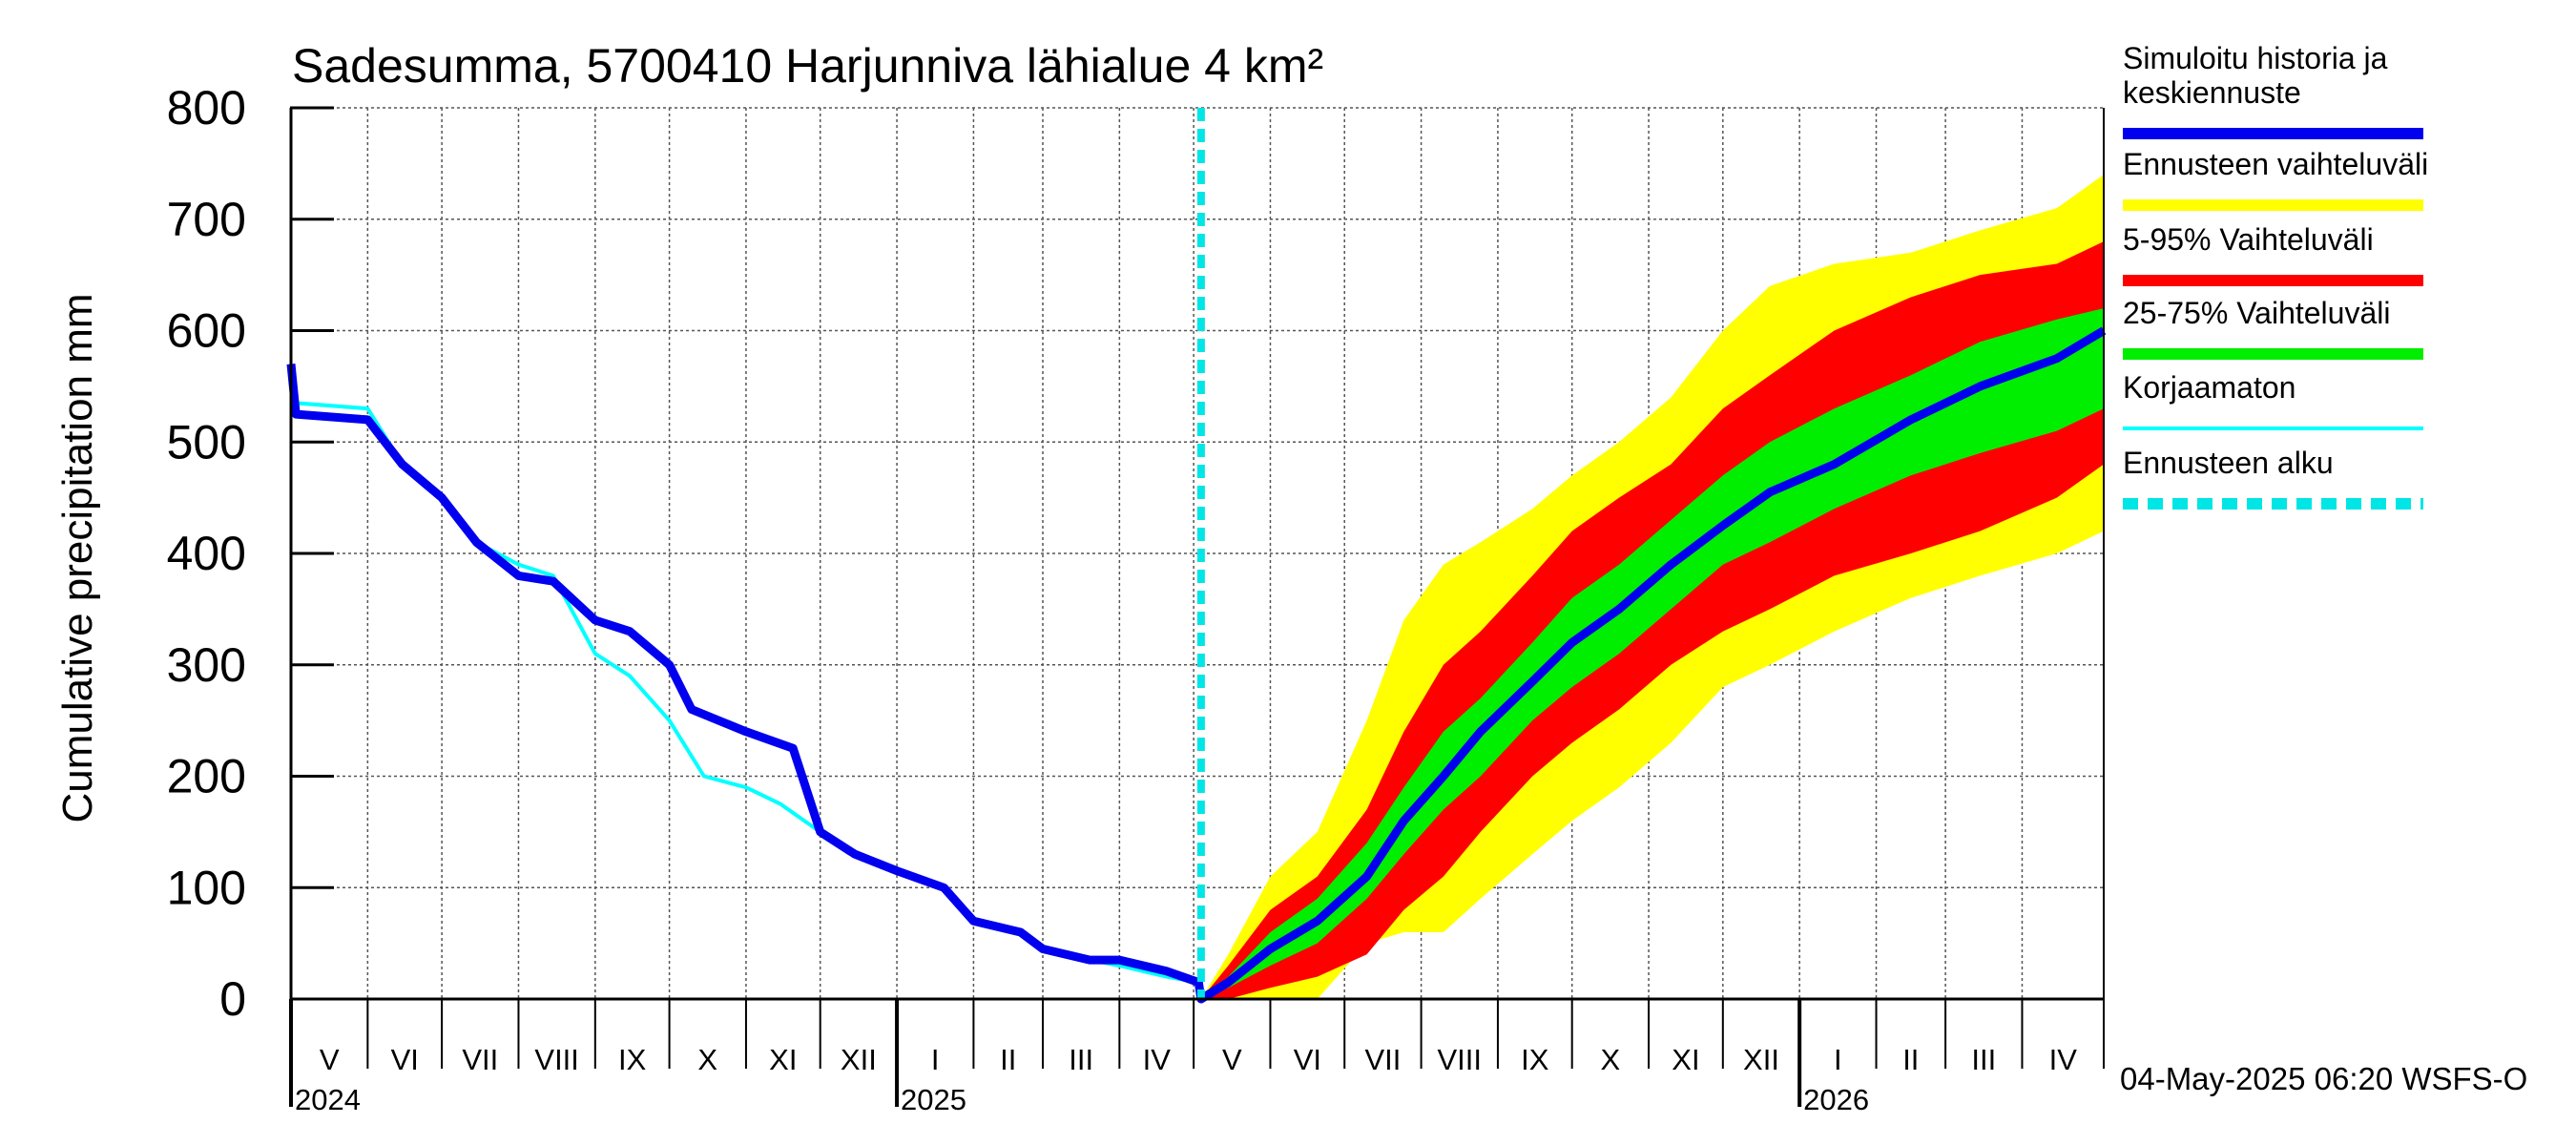  Describe the element at coordinates (77, 557) in the screenshot. I see `y-axis-label: Cumulative precipitation mm` at that location.